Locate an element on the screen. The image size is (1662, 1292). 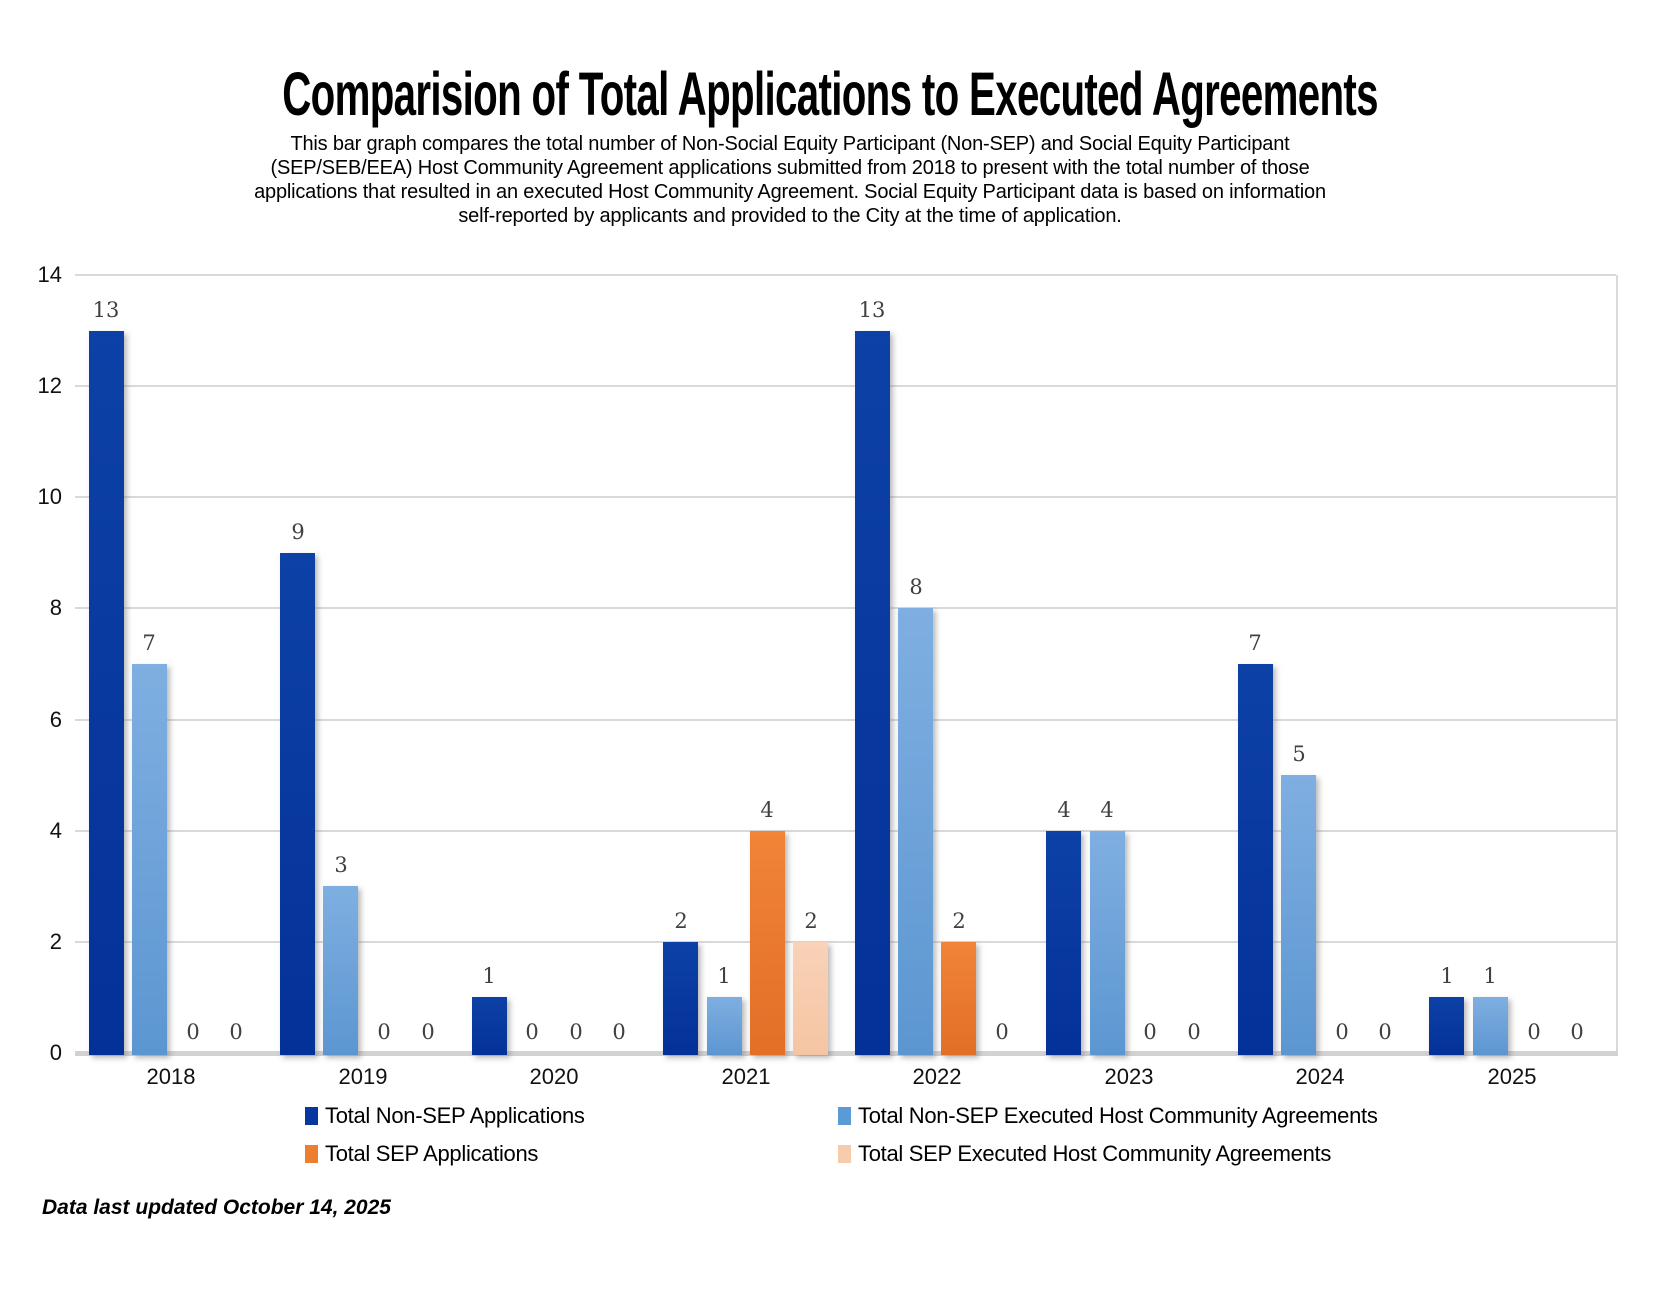
gridline-y12 is located at coordinates (845, 386).